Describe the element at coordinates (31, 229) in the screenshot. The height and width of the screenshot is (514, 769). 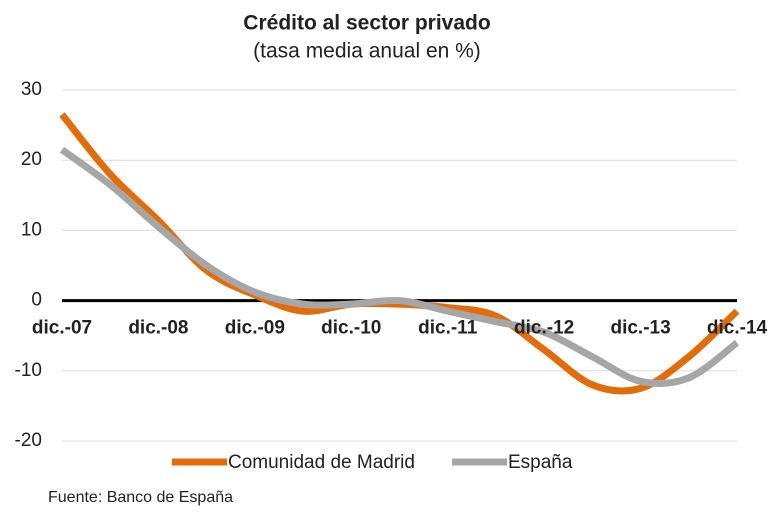
I see `y-tick-label: 10` at that location.